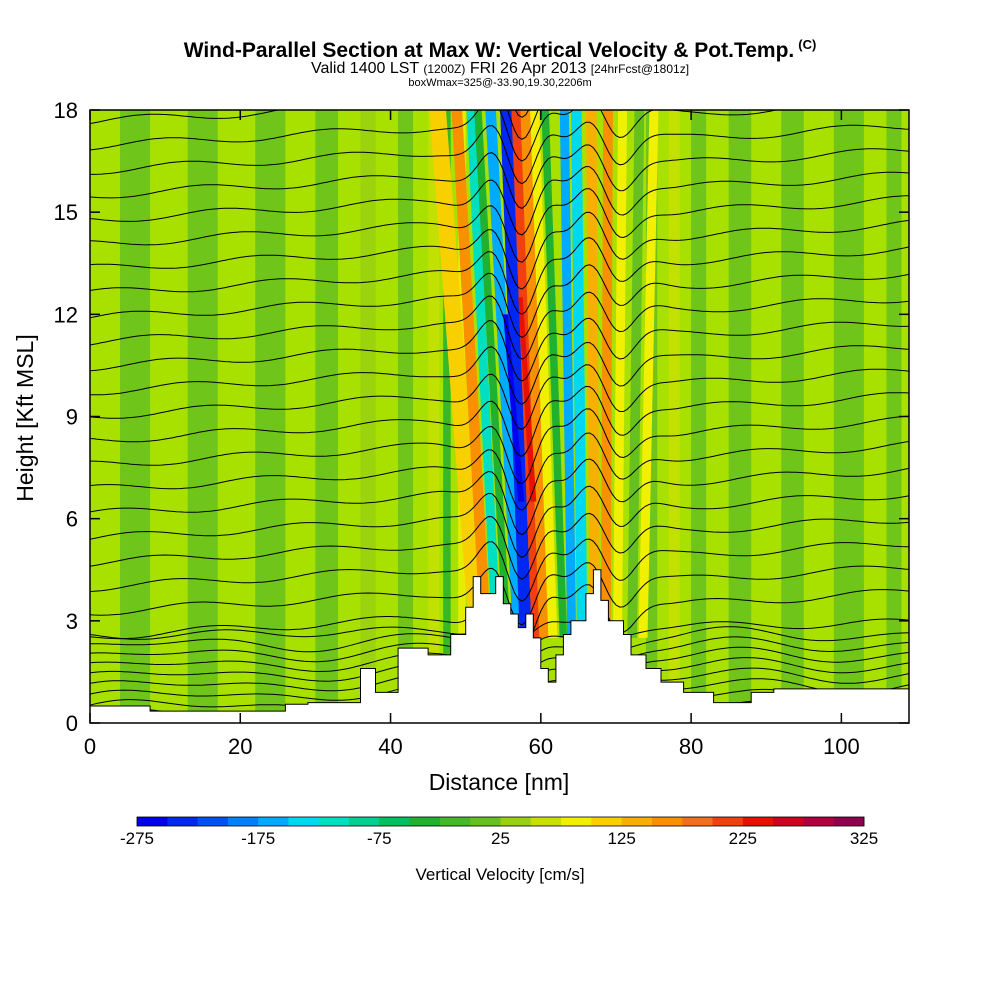 The width and height of the screenshot is (1000, 1000). What do you see at coordinates (25, 417) in the screenshot?
I see `y-axis-label: Height [Kft MSL]` at bounding box center [25, 417].